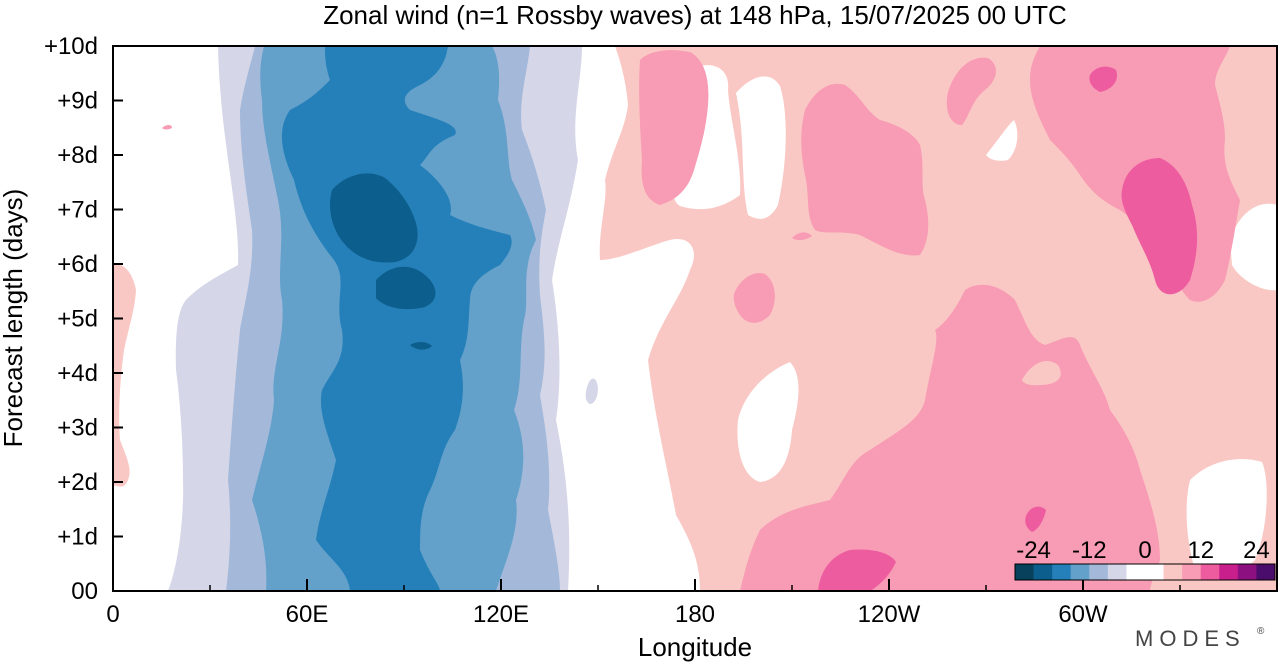 This screenshot has height=664, width=1280. I want to click on y-axis: 00 +1d +2d +3d +4d +5d +6d +7d +8d +9d +10d, so click(83, 319).